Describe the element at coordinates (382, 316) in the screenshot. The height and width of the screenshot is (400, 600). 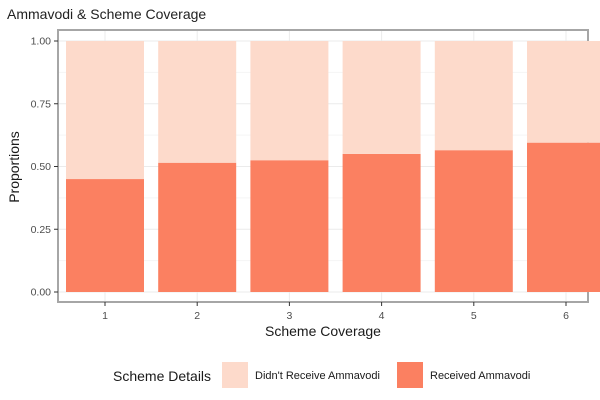
I see `x-tick-label: 4` at that location.